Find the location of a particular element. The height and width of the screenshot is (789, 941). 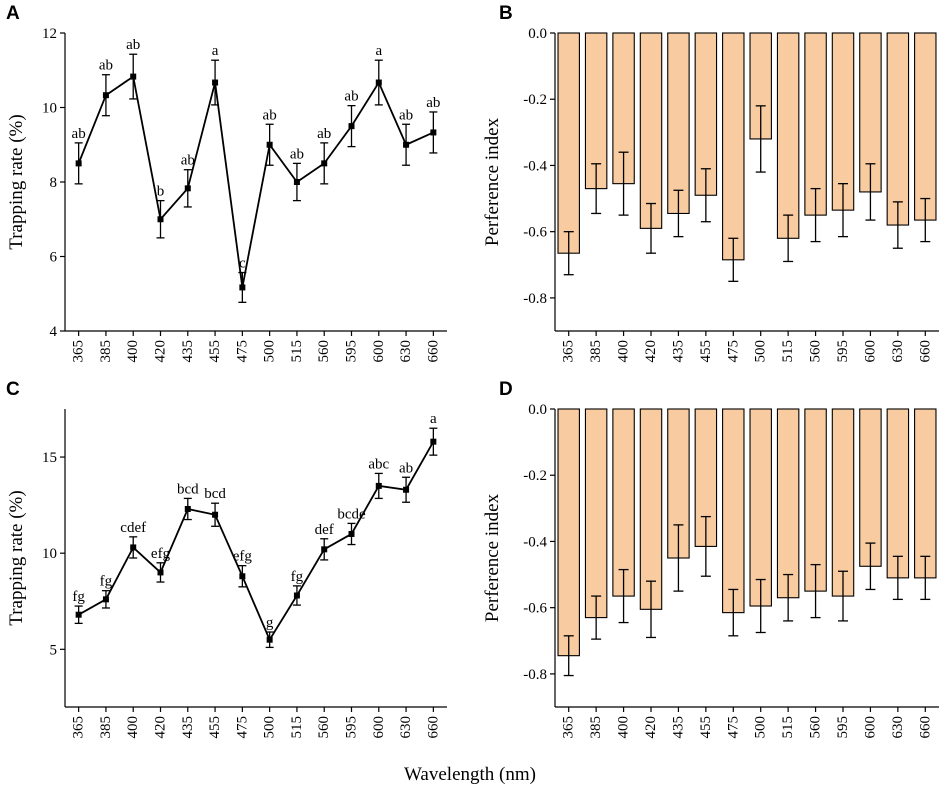

y-axis-title: Perference index is located at coordinates (492, 557).